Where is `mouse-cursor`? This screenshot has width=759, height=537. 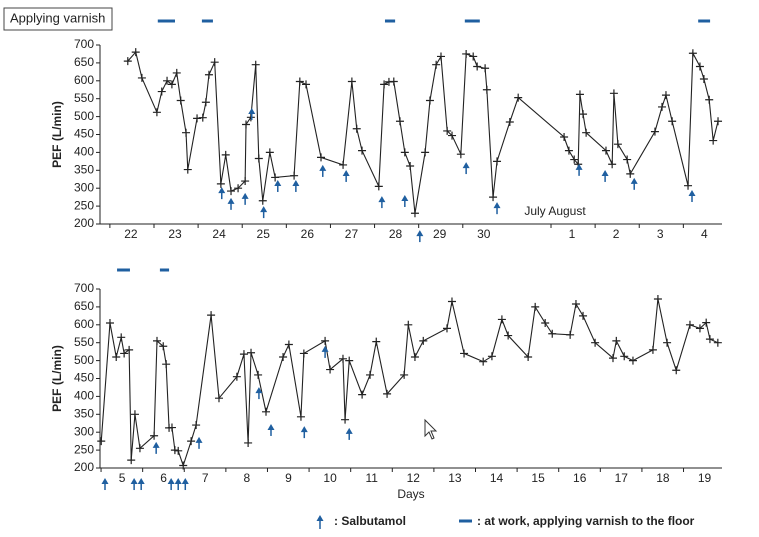
mouse-cursor is located at coordinates (431, 429).